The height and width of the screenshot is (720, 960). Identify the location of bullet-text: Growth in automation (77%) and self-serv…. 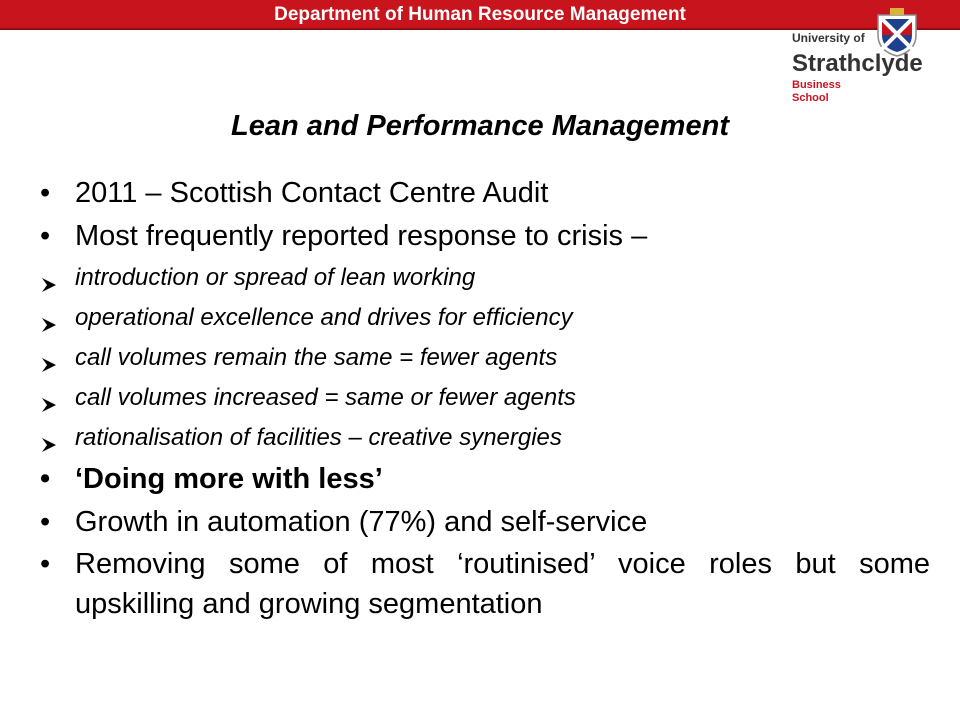
(361, 522).